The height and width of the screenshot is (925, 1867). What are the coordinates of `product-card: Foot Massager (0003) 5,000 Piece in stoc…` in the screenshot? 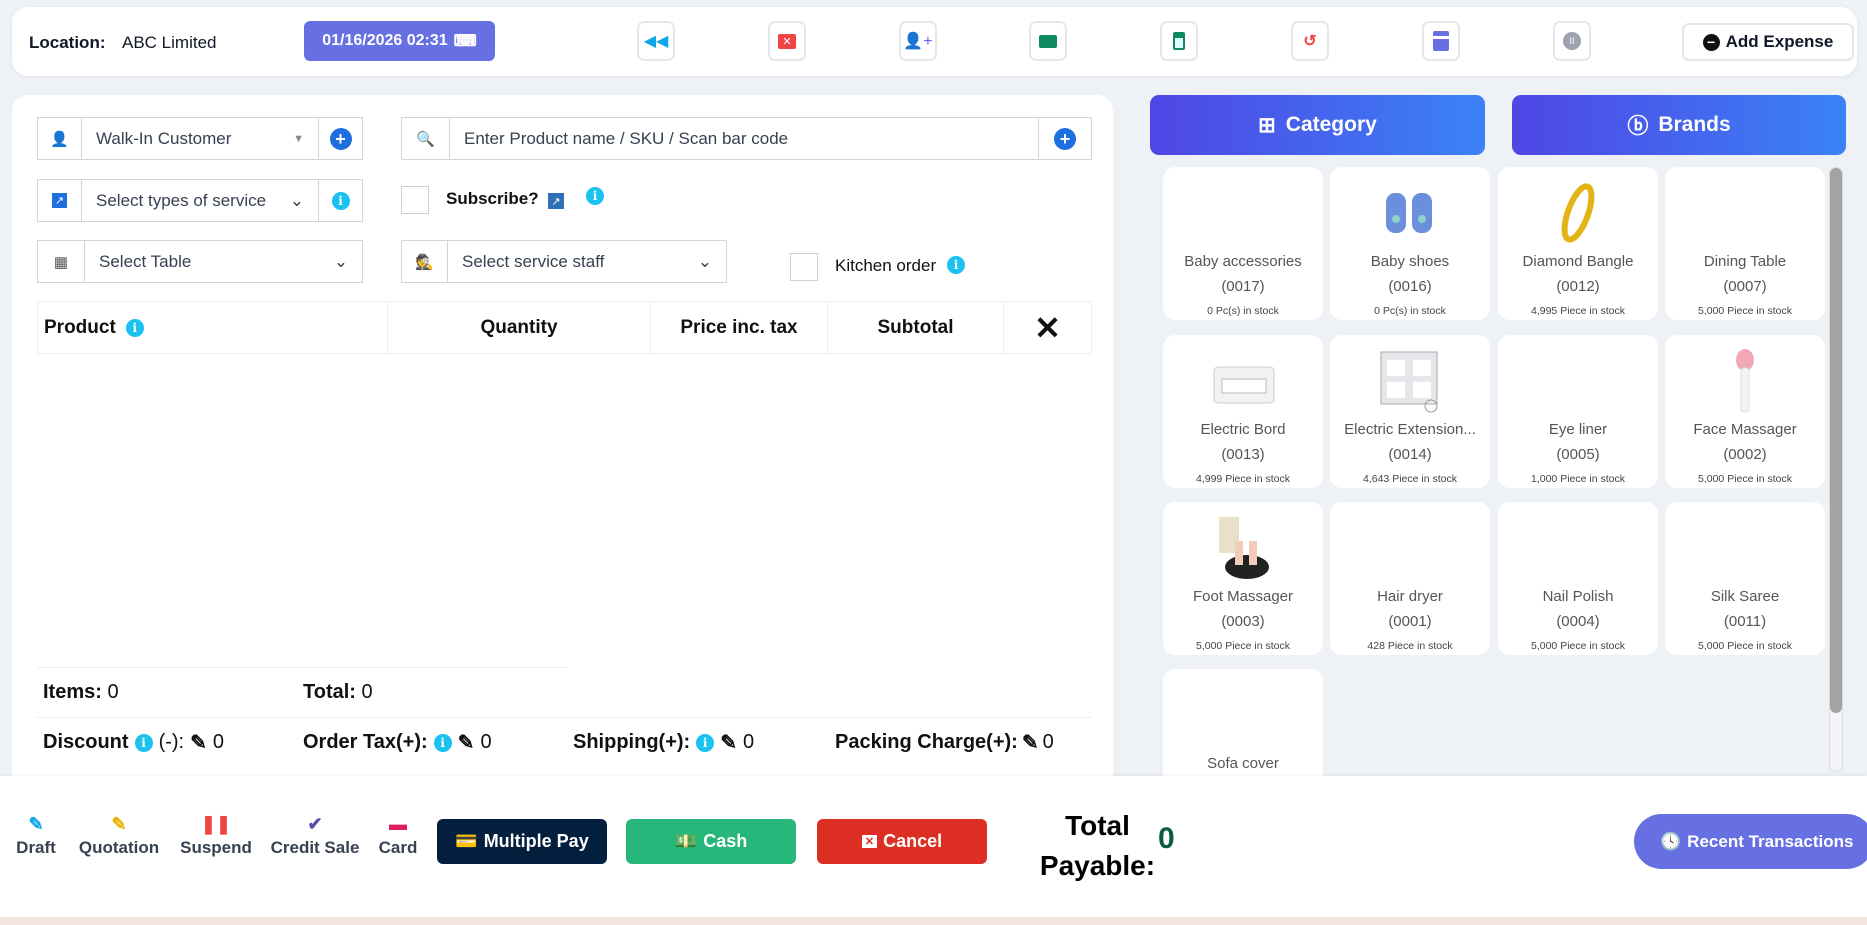 It's located at (1243, 578).